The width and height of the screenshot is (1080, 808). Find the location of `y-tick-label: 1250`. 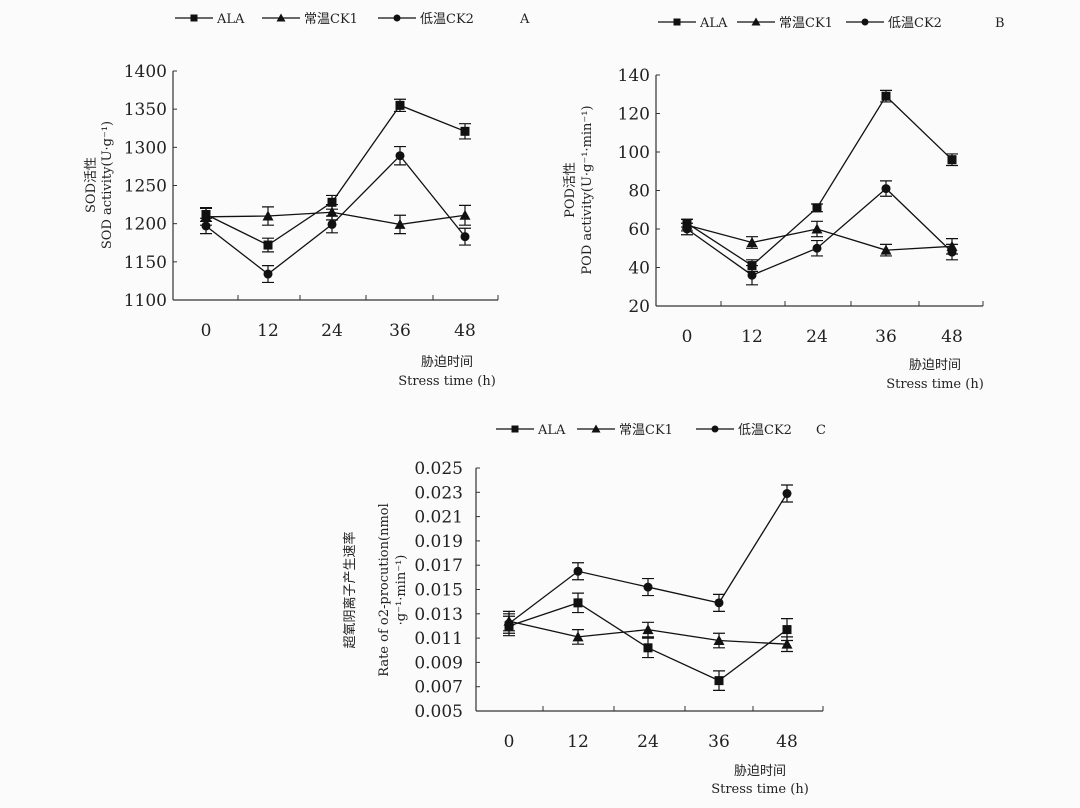

y-tick-label: 1250 is located at coordinates (145, 187).